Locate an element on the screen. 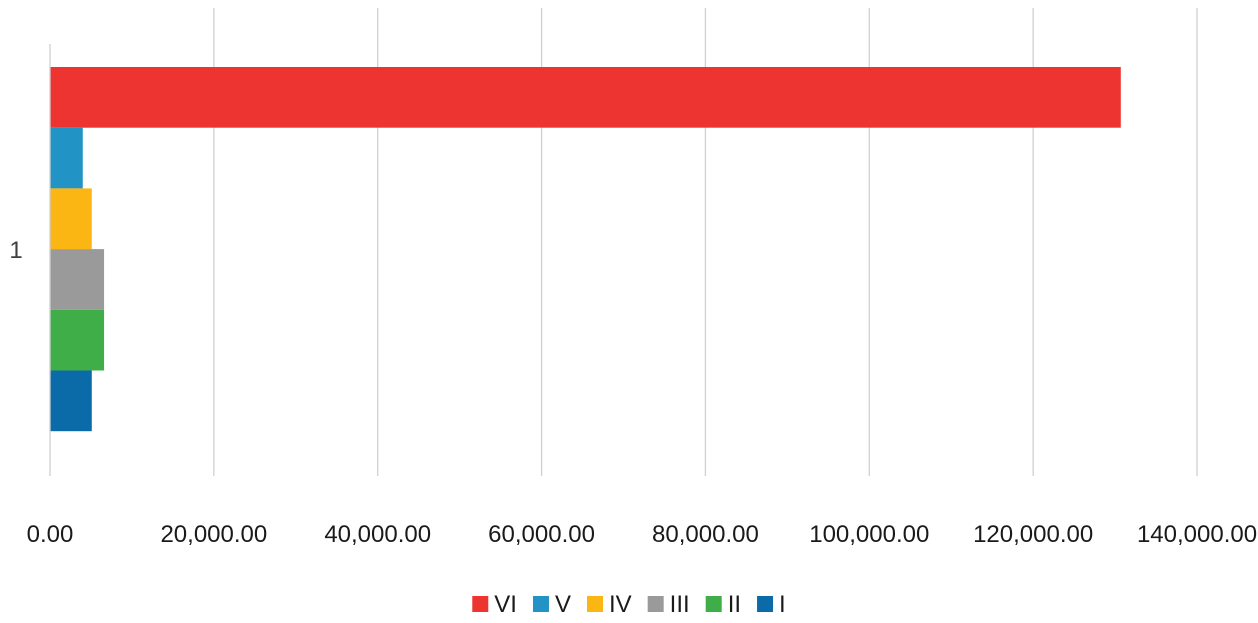 The image size is (1258, 623). bar-v is located at coordinates (66, 158).